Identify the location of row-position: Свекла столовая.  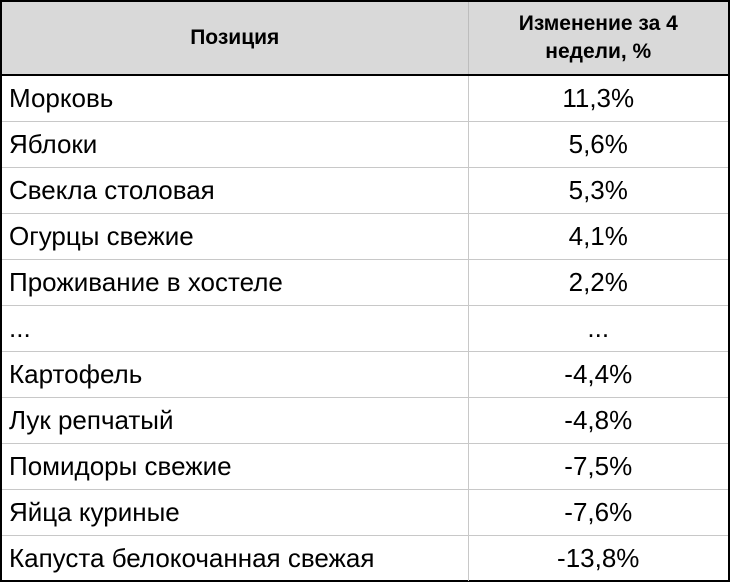
(235, 190).